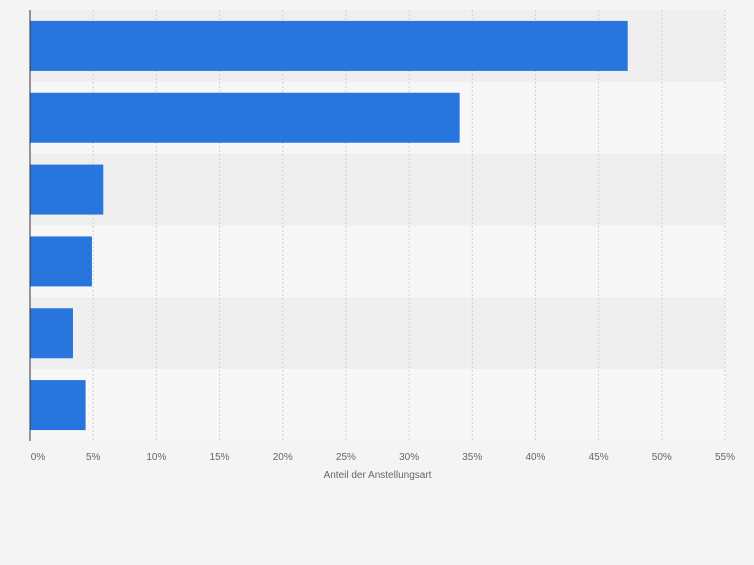 Image resolution: width=754 pixels, height=565 pixels. I want to click on x-tick-label: 55%, so click(725, 457).